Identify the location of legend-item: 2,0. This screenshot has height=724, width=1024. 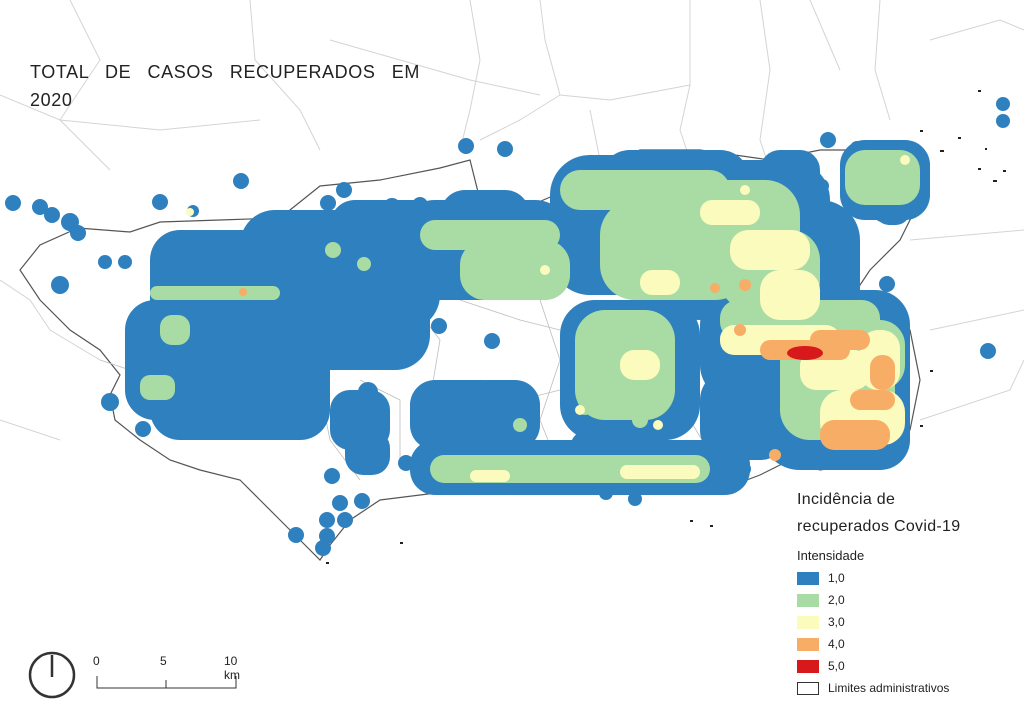
(902, 600).